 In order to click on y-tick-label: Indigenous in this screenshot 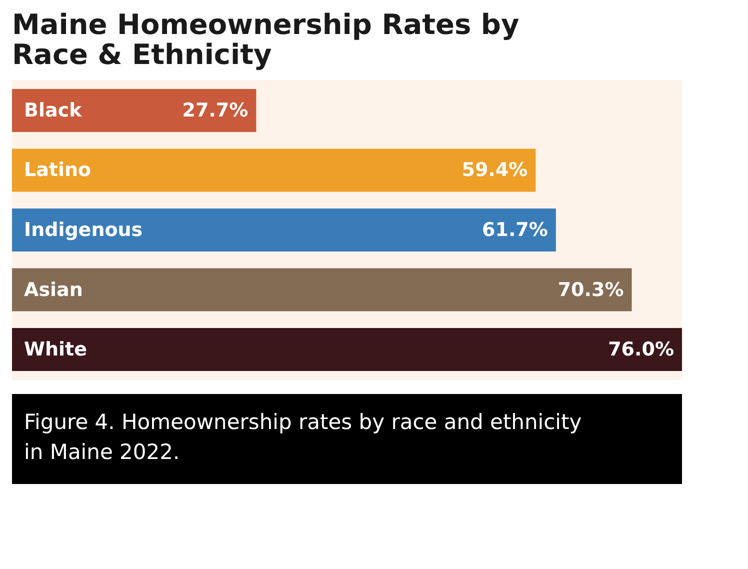, I will do `click(83, 230)`.